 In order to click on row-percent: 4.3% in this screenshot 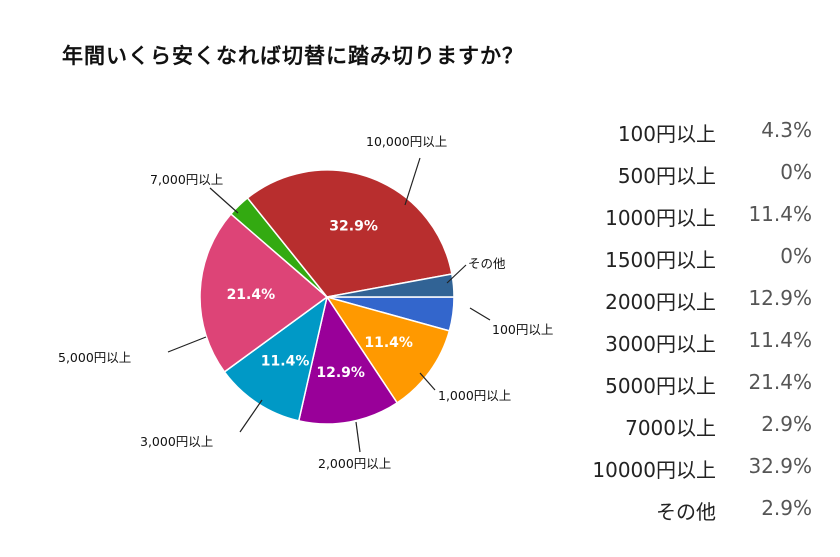, I will do `click(786, 130)`.